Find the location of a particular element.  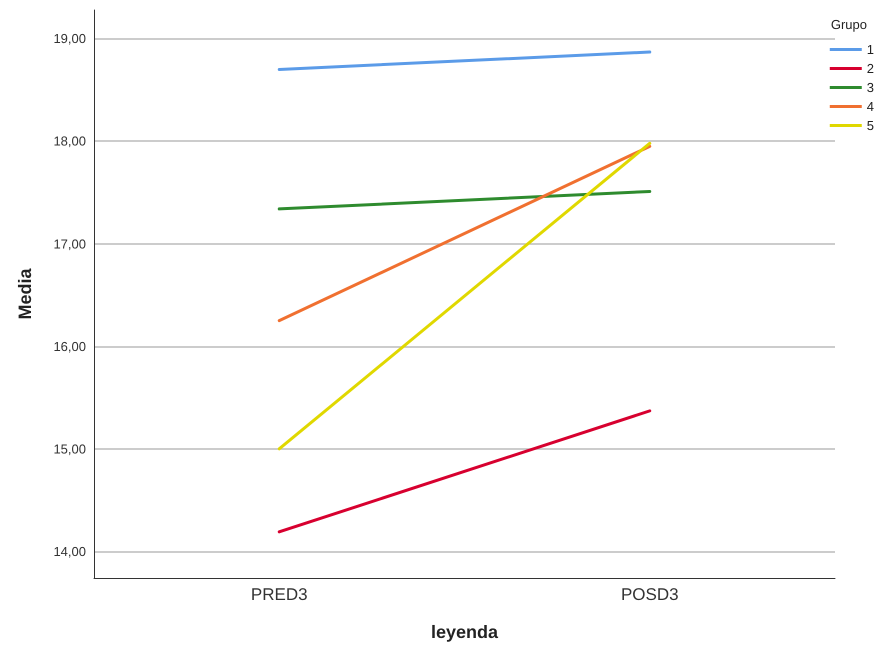

y-tick-label: 17,00 is located at coordinates (69, 244).